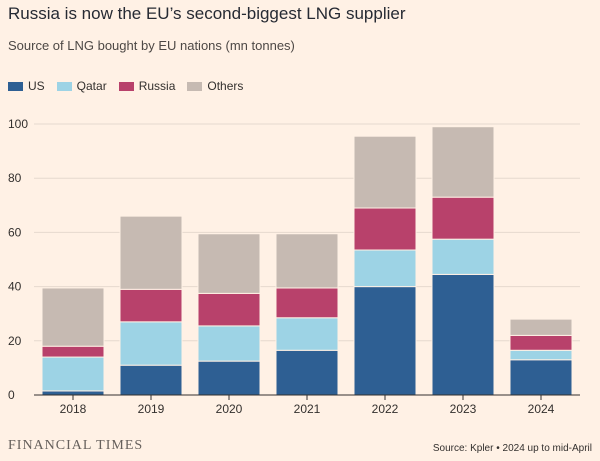  Describe the element at coordinates (307, 372) in the screenshot. I see `bar-2021-us` at that location.